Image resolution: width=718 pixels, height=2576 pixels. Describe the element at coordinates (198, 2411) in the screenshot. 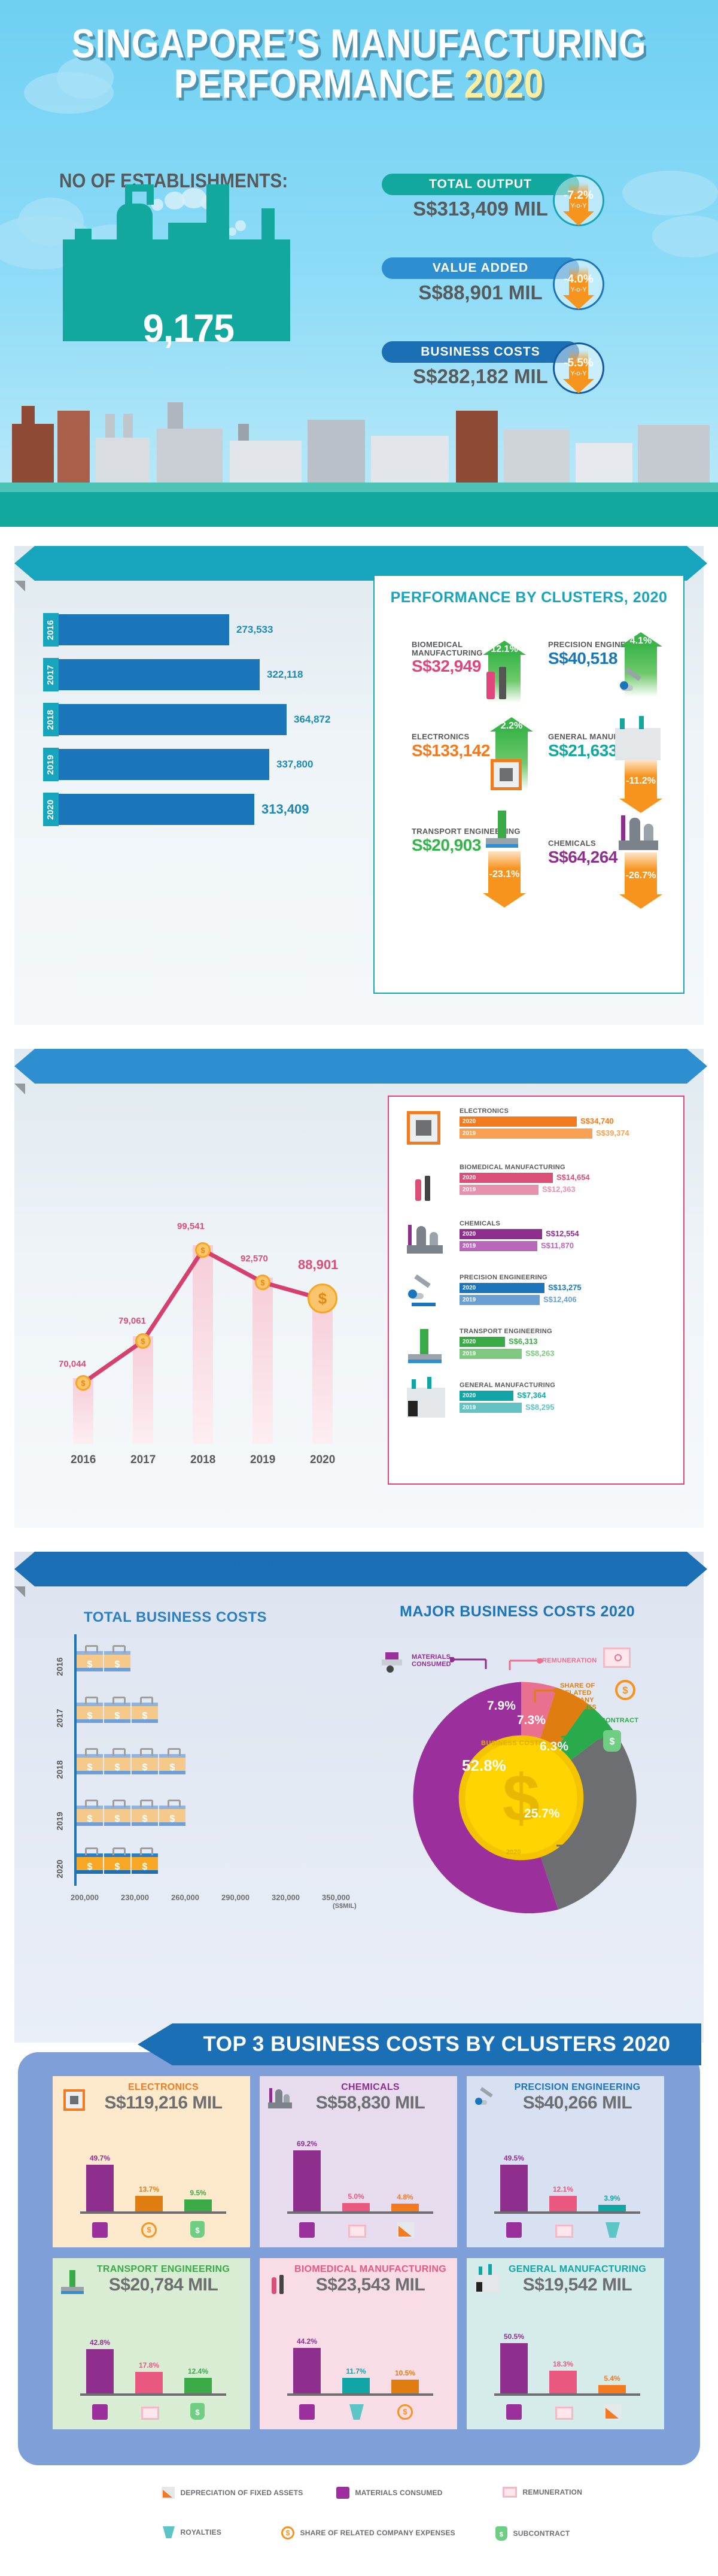

I see `subcontract-icon: $` at that location.